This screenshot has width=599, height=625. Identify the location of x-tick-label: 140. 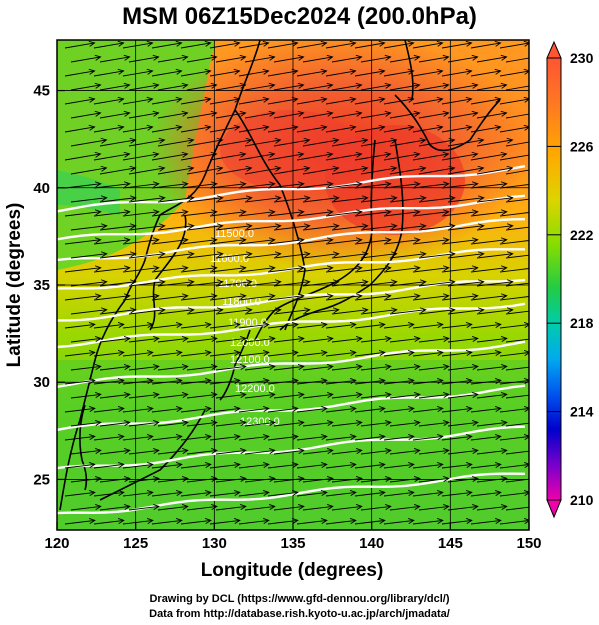
(371, 543).